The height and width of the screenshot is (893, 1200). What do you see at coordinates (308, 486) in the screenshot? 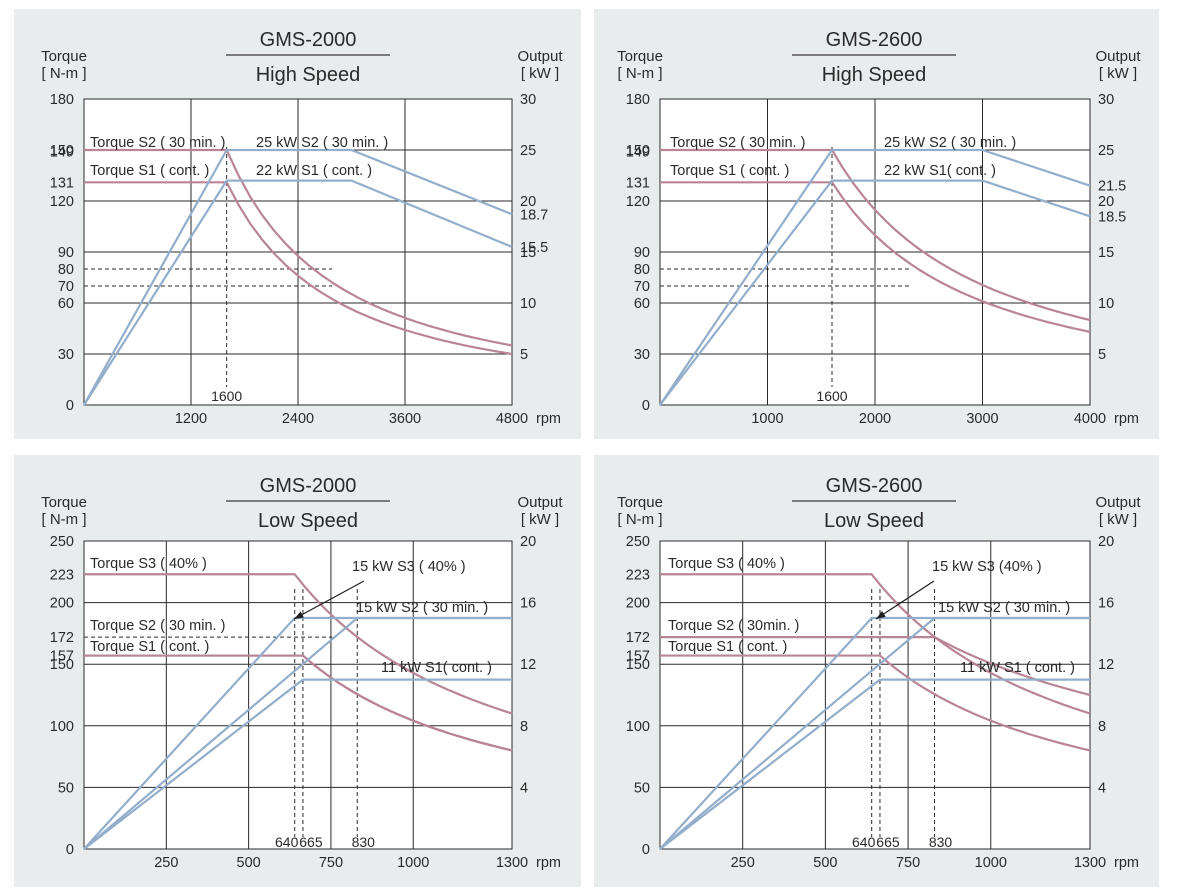
I see `model-title: GMS-2000` at bounding box center [308, 486].